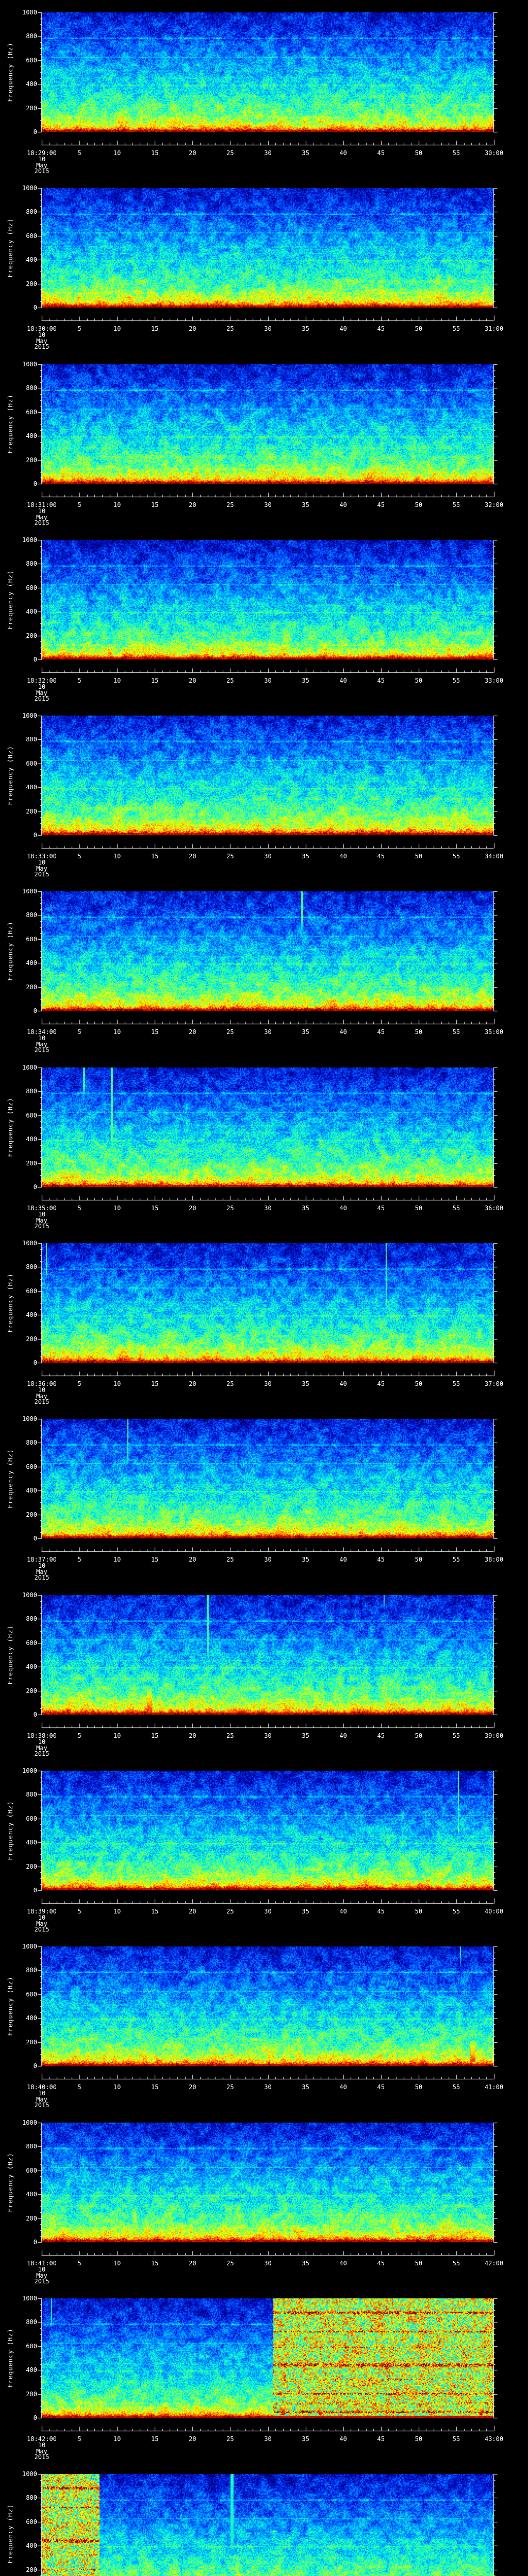  I want to click on x-axis-start-time: 18:40:00, so click(42, 2087).